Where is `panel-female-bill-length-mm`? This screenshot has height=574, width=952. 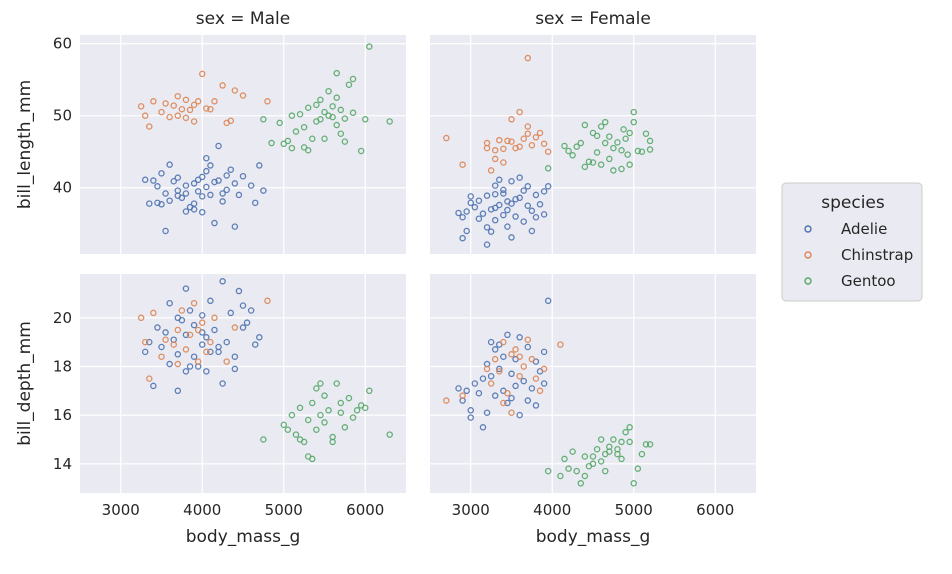 panel-female-bill-length-mm is located at coordinates (593, 144).